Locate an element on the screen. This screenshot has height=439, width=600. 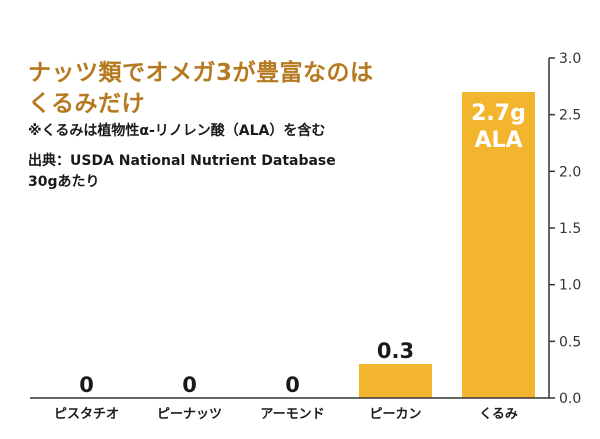
y-tick-label-1: 0.5 is located at coordinates (570, 342).